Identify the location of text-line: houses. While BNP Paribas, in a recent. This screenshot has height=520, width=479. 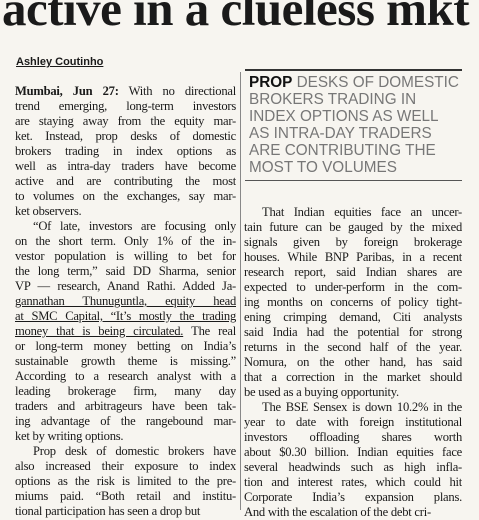
(353, 257).